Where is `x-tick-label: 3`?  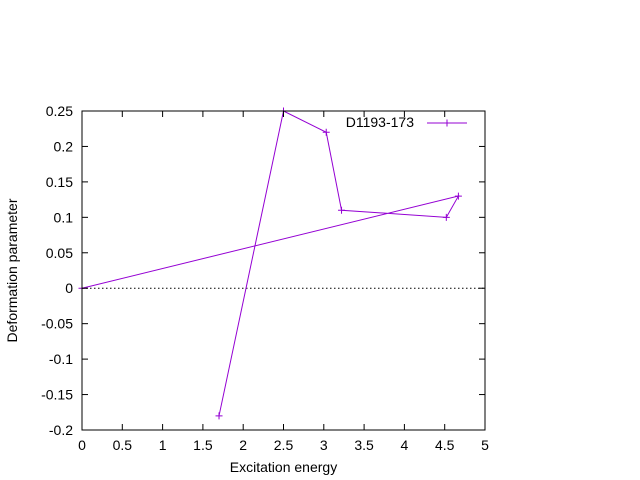 x-tick-label: 3 is located at coordinates (324, 445).